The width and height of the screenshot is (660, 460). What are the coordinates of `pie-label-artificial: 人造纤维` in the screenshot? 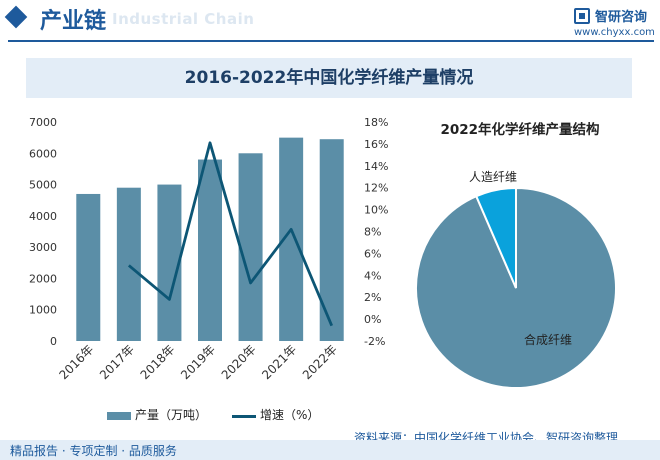 It's located at (493, 177).